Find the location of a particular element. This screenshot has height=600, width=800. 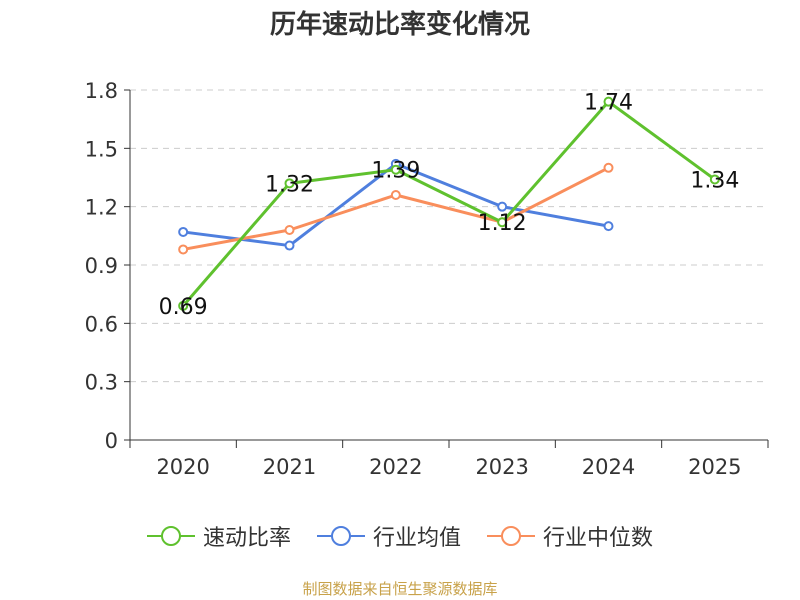

y-tick-label: 1.2 is located at coordinates (101, 208).